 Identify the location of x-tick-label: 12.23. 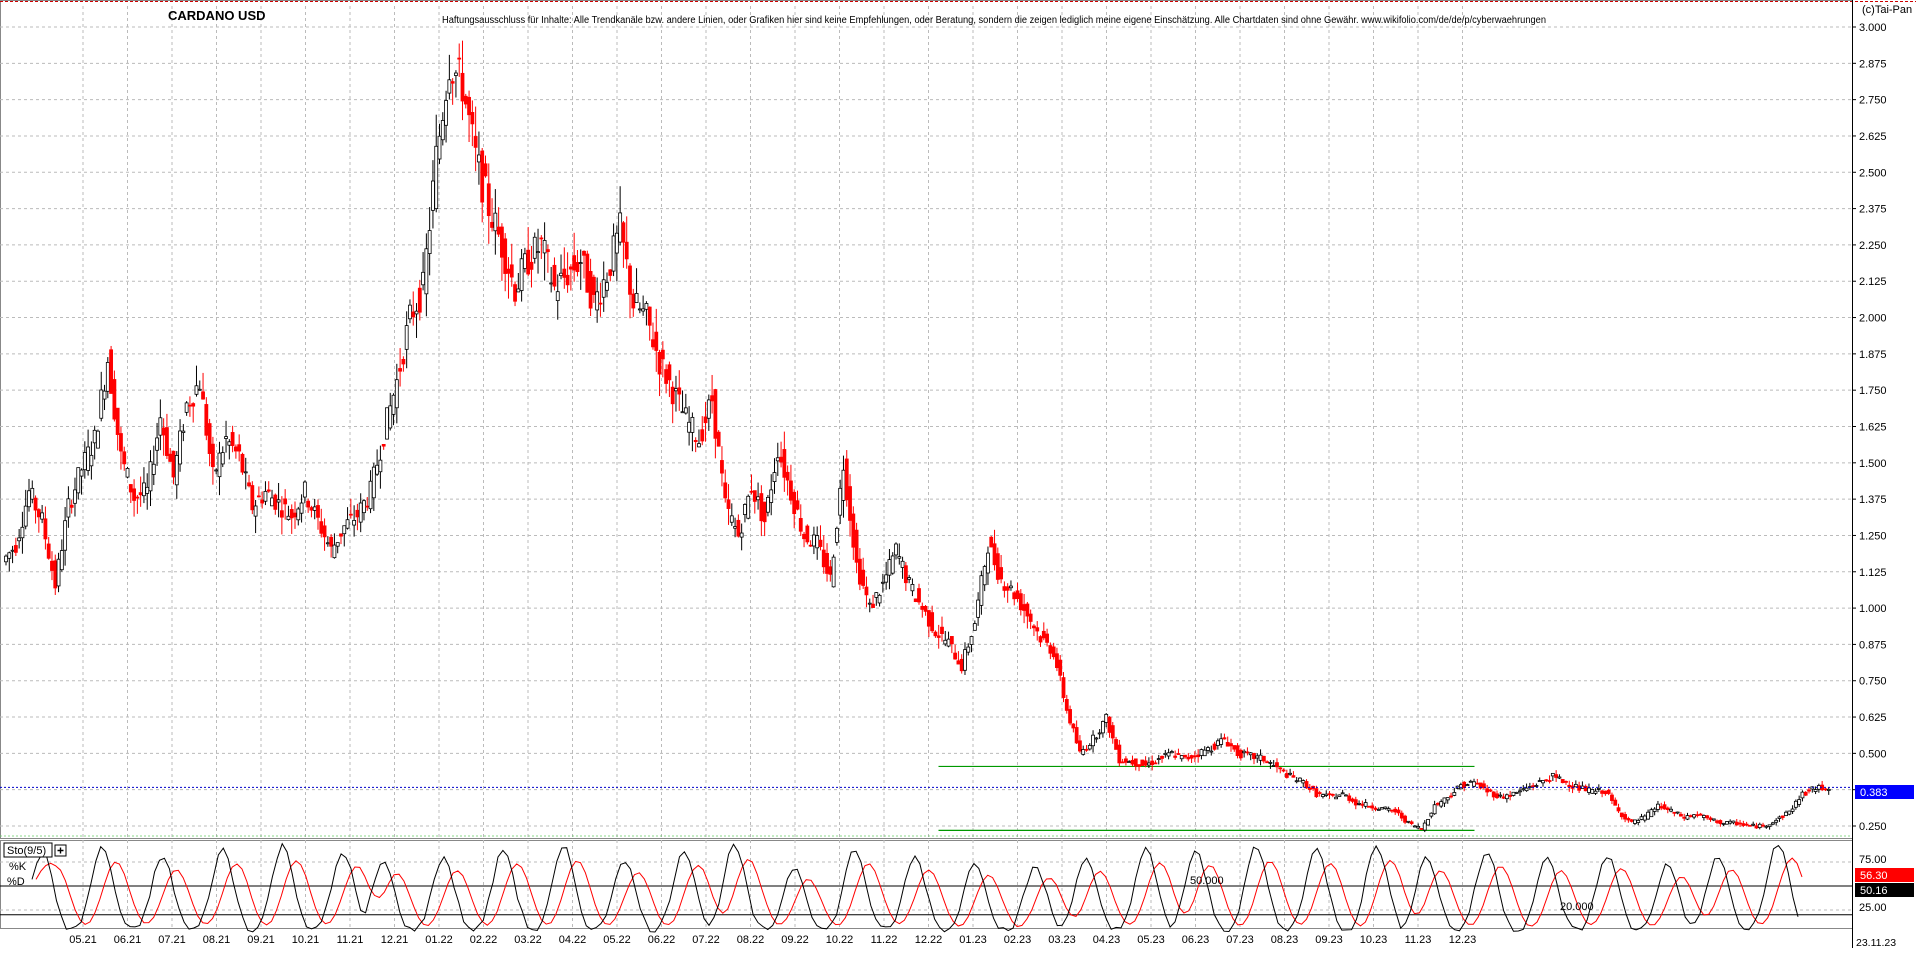
(1463, 940).